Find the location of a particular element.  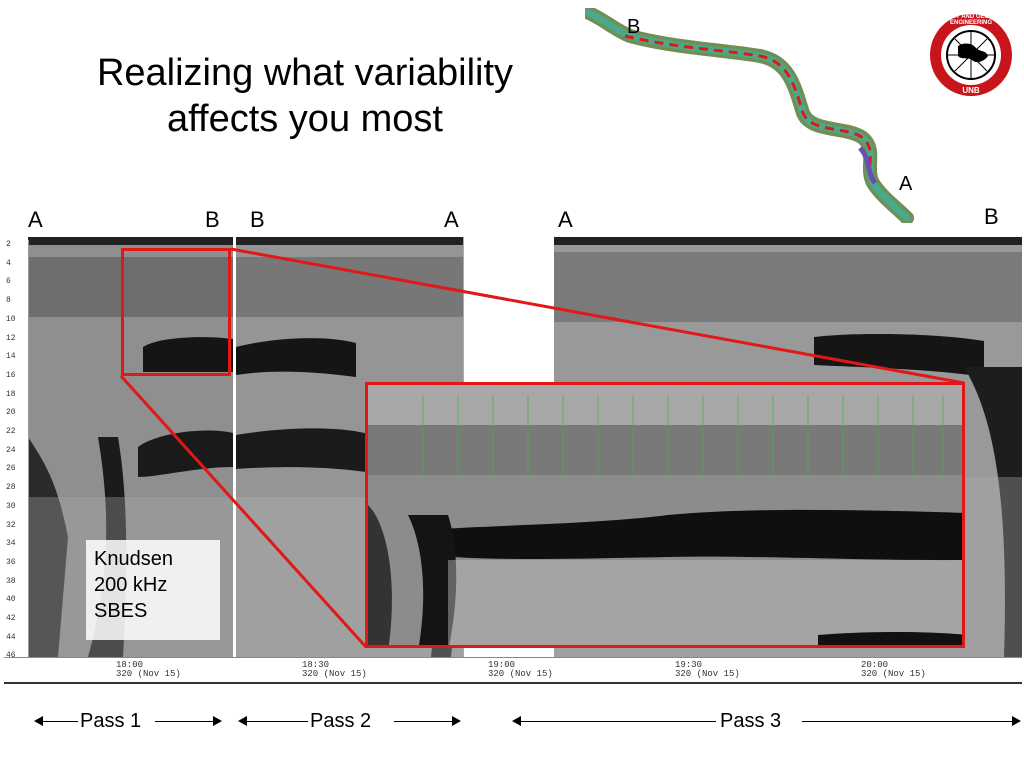

pass2-arrow-right is located at coordinates (456, 721).